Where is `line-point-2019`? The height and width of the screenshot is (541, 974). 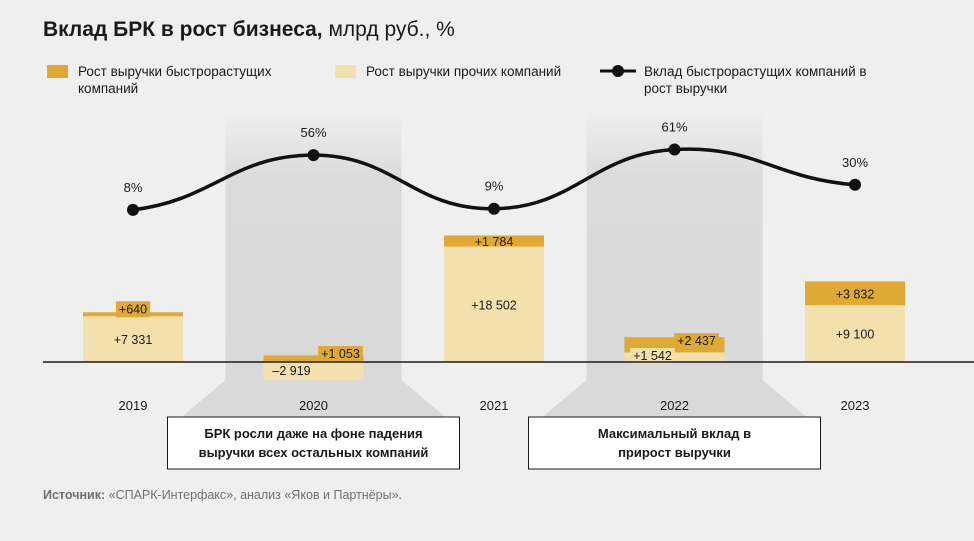
line-point-2019 is located at coordinates (133, 209).